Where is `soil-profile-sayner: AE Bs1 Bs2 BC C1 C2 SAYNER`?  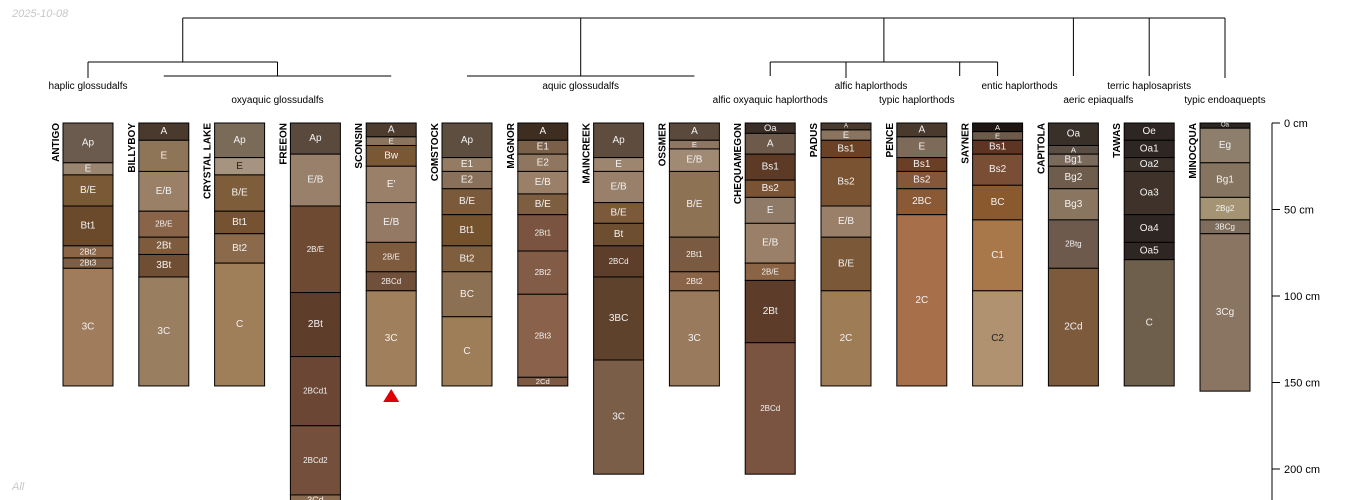
soil-profile-sayner: AE Bs1 Bs2 BC C1 C2 SAYNER is located at coordinates (992, 254).